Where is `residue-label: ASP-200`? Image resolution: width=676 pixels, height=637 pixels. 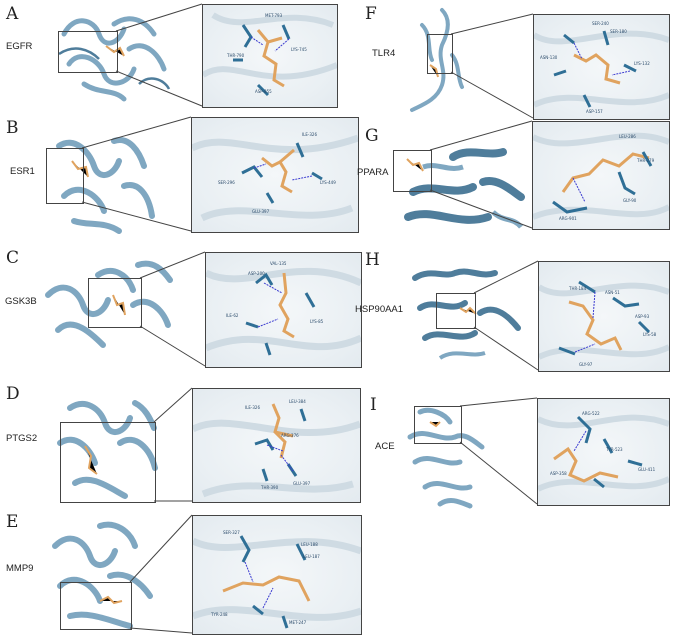
residue-label: ASP-200 is located at coordinates (256, 273).